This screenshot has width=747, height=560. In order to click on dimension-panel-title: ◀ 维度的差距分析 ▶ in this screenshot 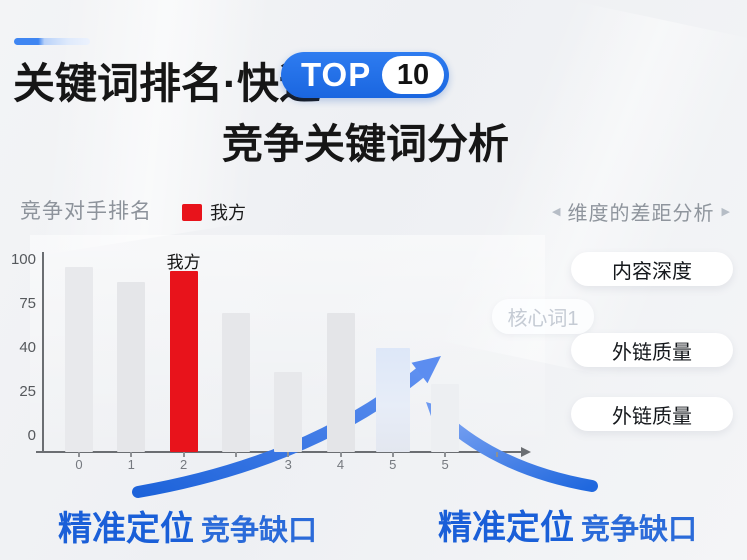, I will do `click(641, 211)`.